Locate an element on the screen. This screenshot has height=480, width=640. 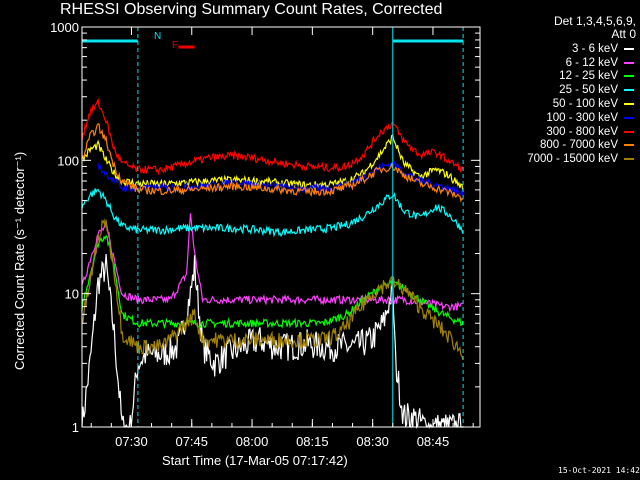
legend-entry-4: 25 - 50 keV is located at coordinates (580, 90).